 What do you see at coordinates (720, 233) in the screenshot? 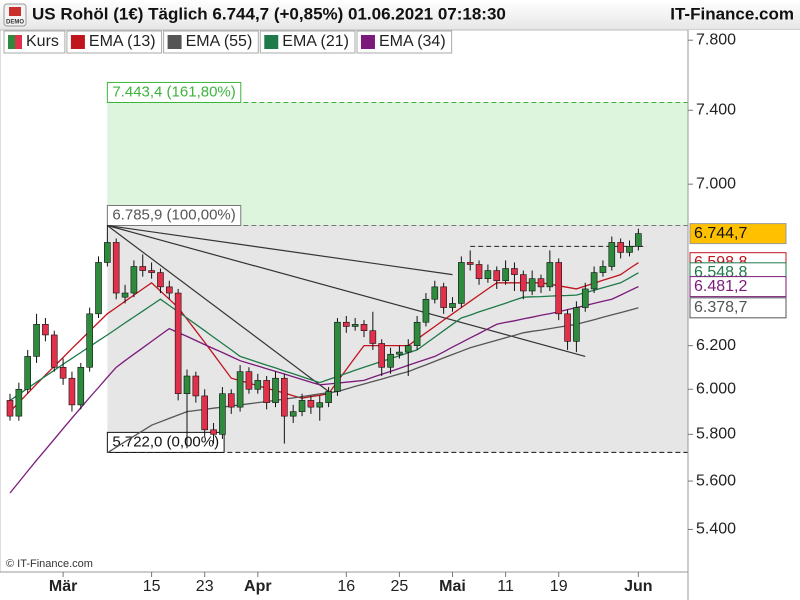
I see `last-price-tag: 6.744,7` at bounding box center [720, 233].